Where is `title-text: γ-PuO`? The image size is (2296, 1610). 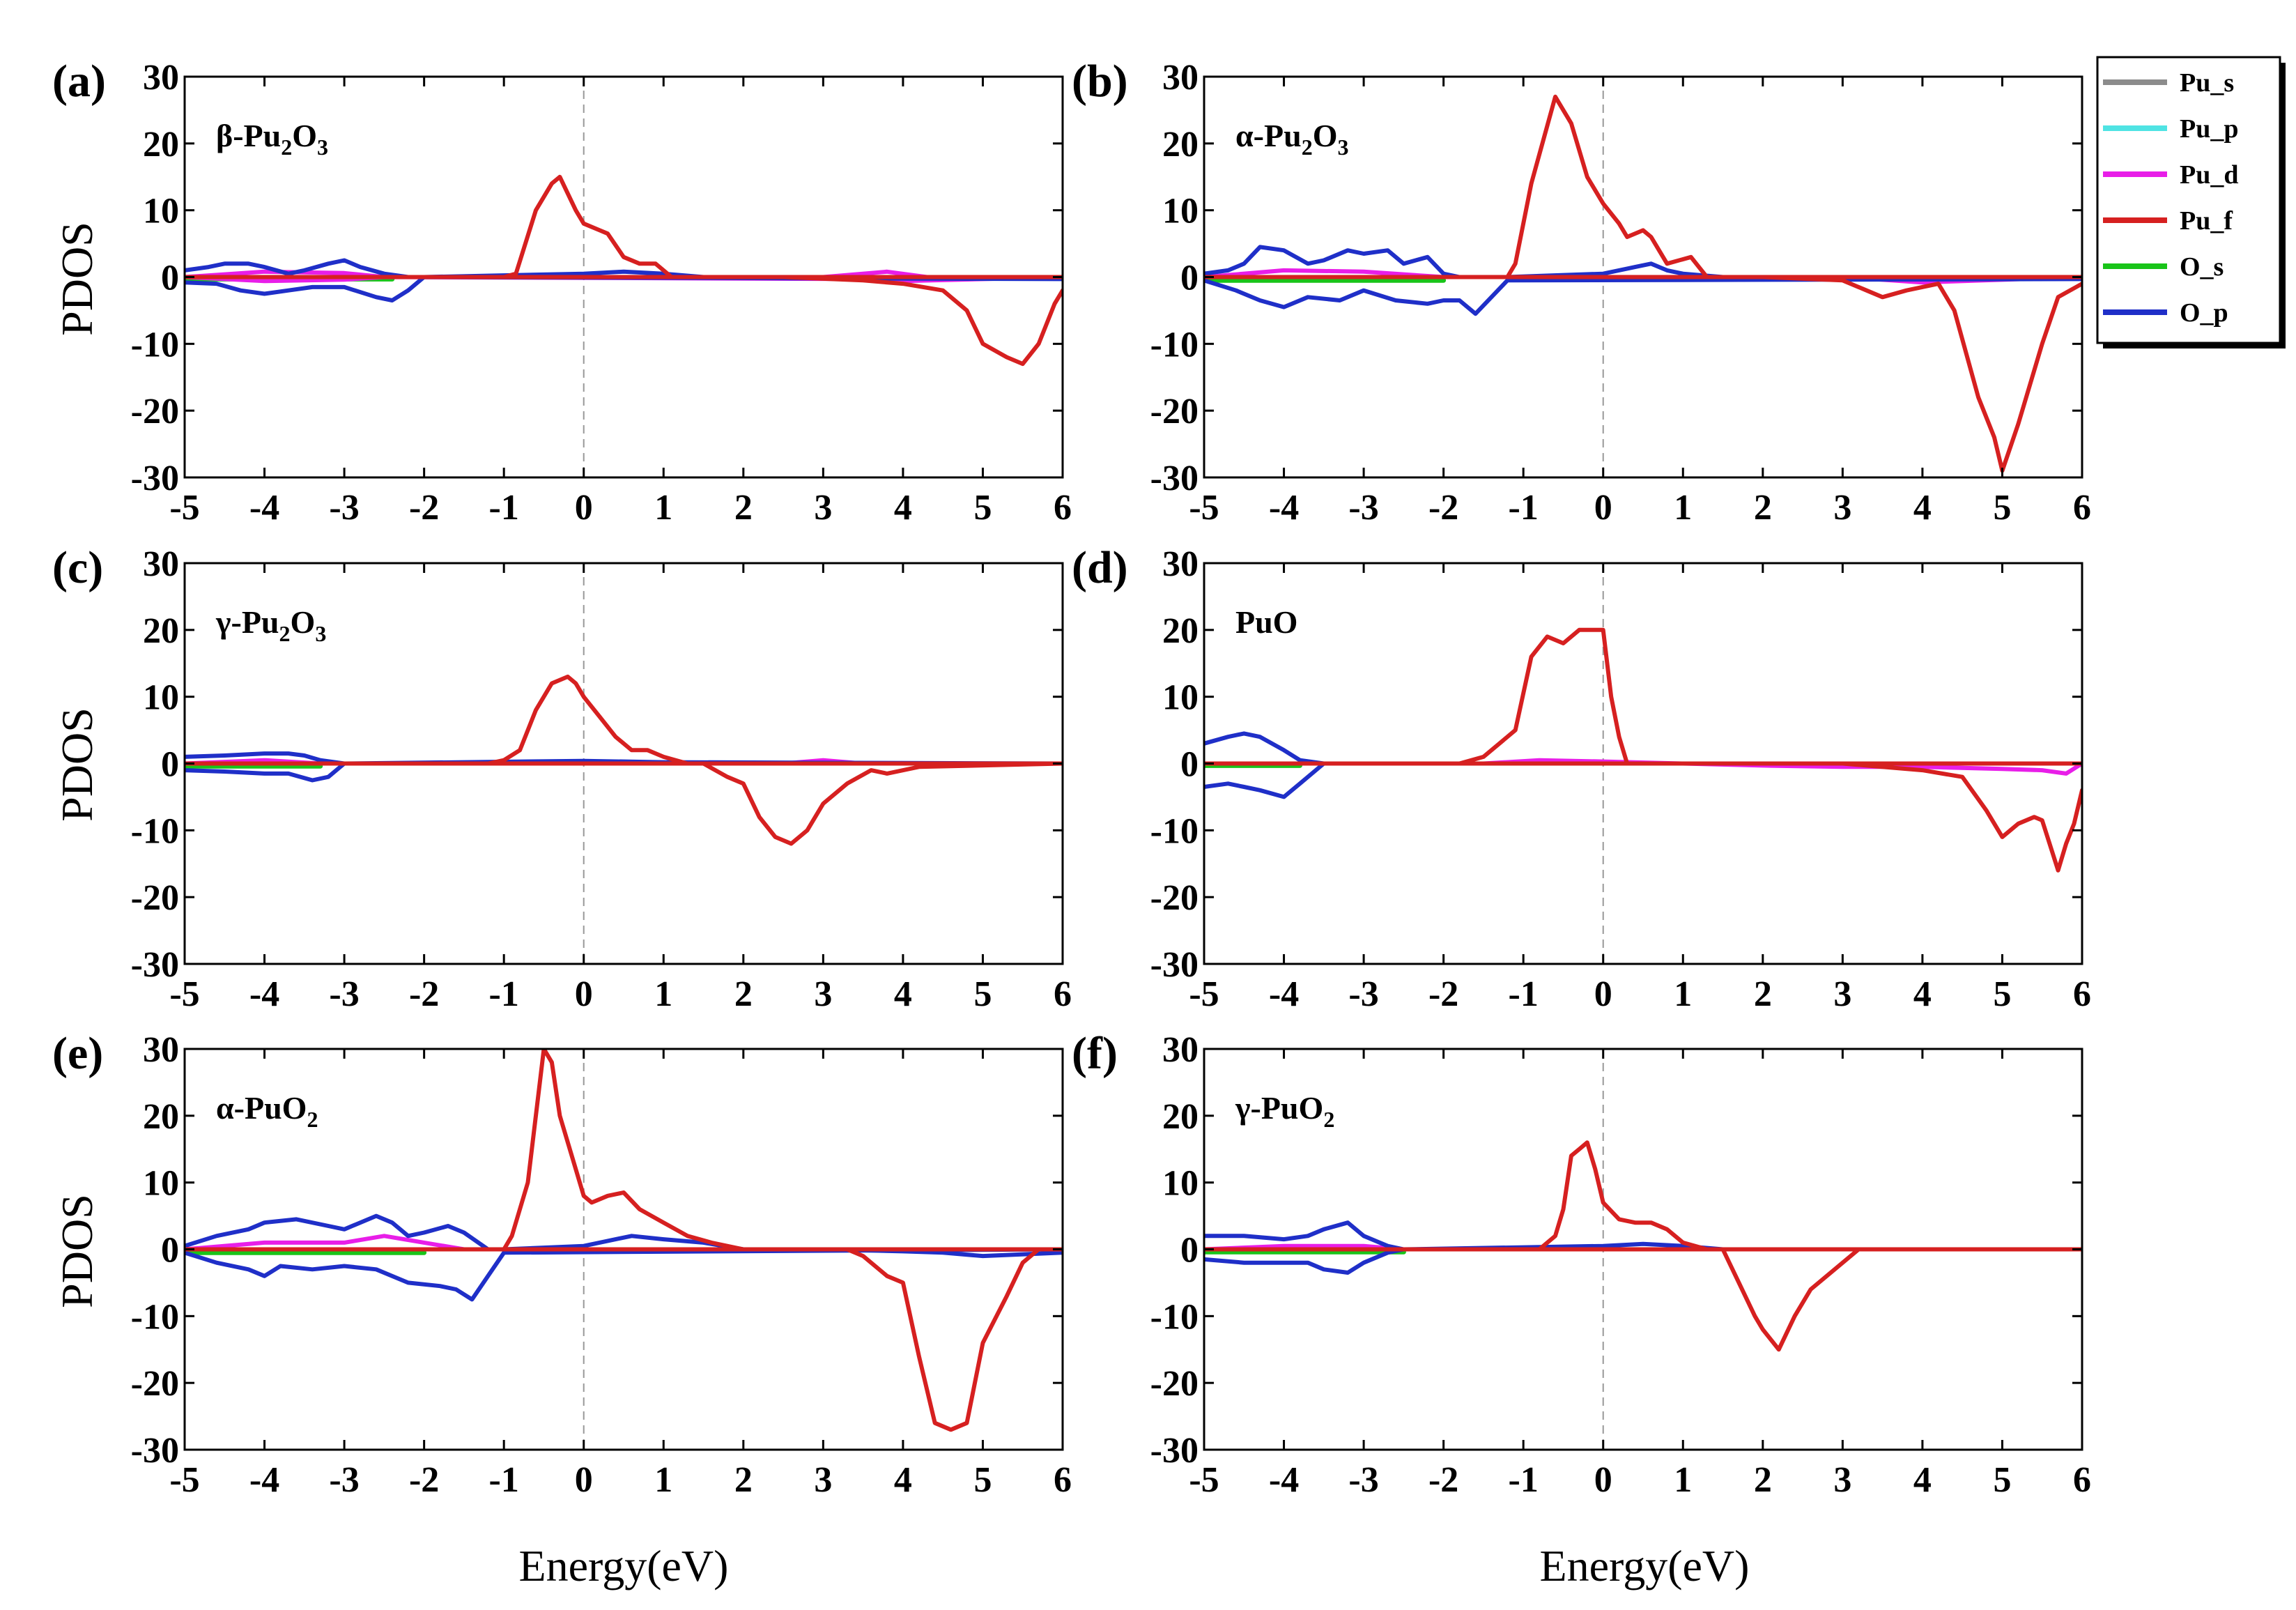 title-text: γ-PuO is located at coordinates (1279, 1108).